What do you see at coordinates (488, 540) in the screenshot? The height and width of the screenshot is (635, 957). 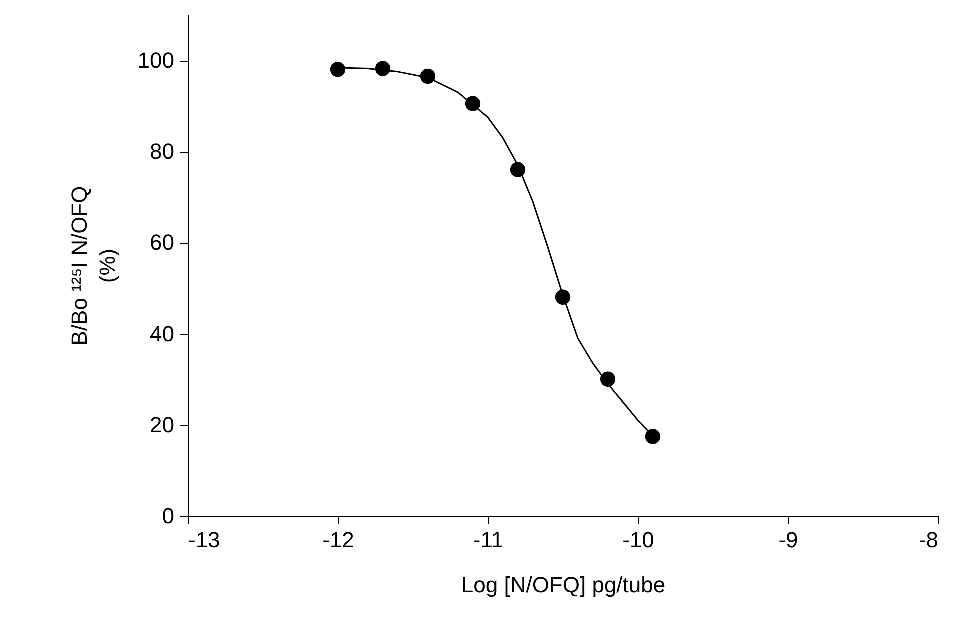 I see `x-tick-label: -11` at bounding box center [488, 540].